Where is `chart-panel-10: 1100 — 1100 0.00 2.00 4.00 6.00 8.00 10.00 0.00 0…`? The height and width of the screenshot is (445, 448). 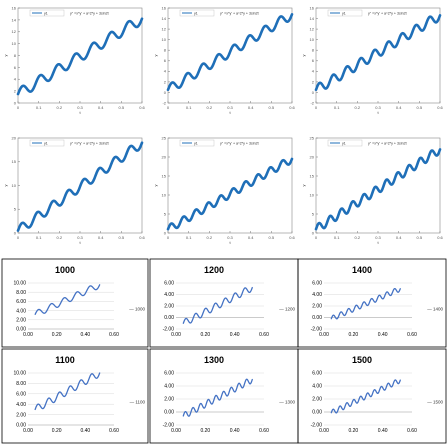
chart-panel-10: 1100 — 1100 0.00 2.00 4.00 6.00 8.00 10.00 0.00 0… is located at coordinates (75, 396).